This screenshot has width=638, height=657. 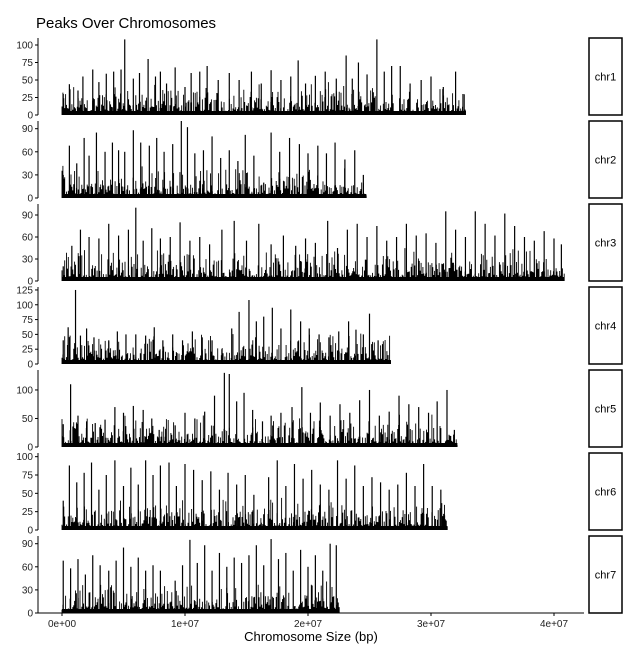 I want to click on x-axis-title: Chromosome Size (bp), so click(x=311, y=636).